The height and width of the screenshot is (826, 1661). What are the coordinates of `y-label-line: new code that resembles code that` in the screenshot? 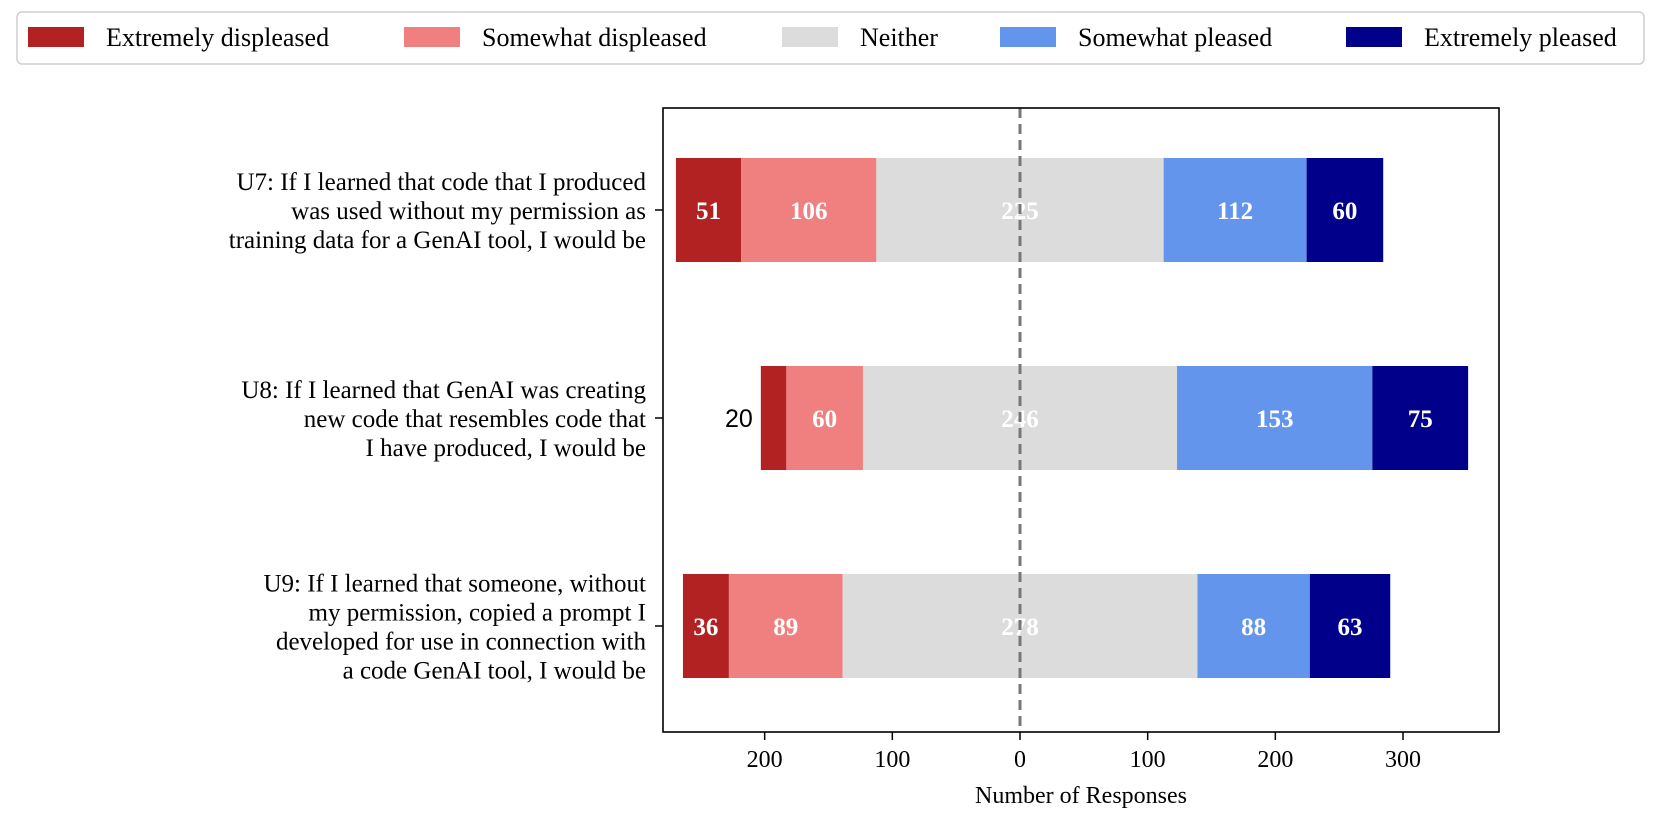 It's located at (475, 419).